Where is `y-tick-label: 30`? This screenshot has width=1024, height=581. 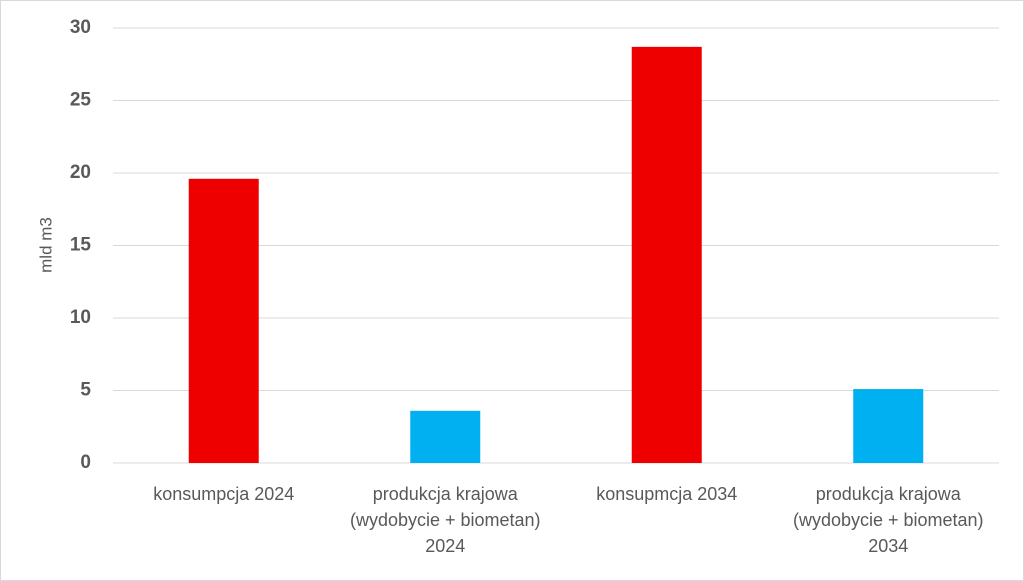
y-tick-label: 30 is located at coordinates (80, 27).